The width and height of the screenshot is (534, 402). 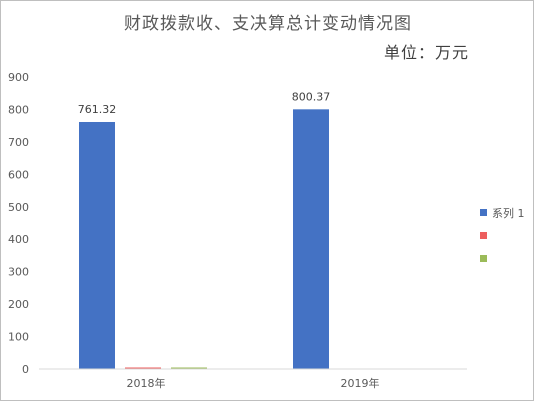 What do you see at coordinates (268, 24) in the screenshot?
I see `chart-title: 财政拨款收、支决算总计变动情况图` at bounding box center [268, 24].